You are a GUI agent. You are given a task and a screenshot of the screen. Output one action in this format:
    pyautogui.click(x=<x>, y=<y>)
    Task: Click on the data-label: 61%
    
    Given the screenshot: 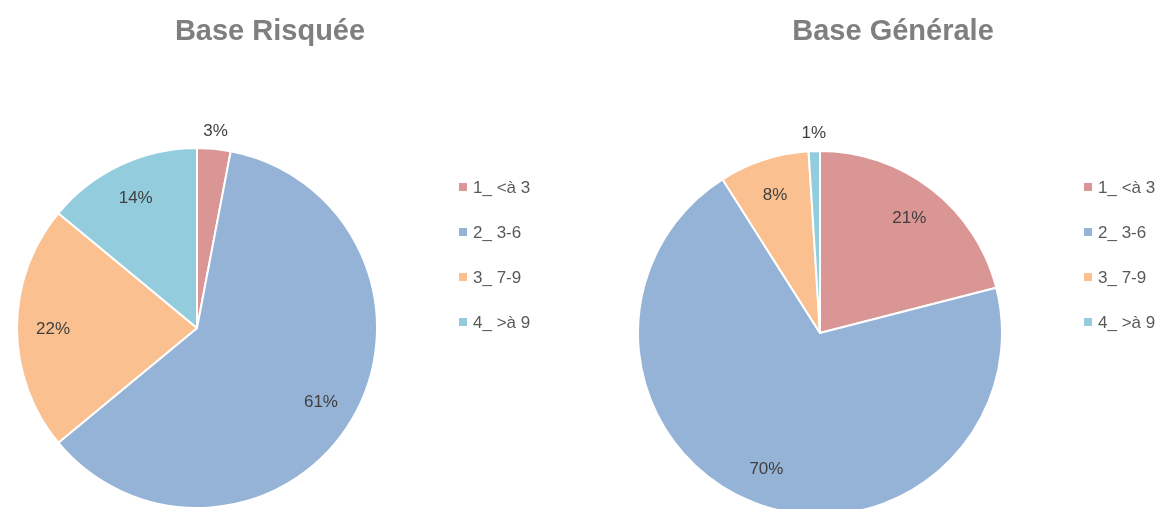 What is the action you would take?
    pyautogui.click(x=320, y=401)
    